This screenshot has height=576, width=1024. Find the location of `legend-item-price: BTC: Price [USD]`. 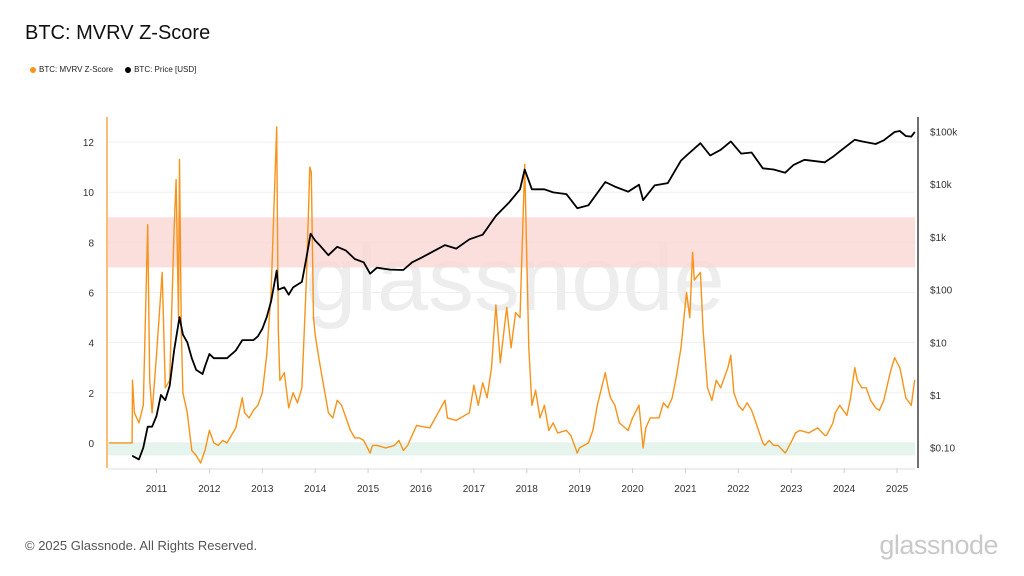

legend-item-price: BTC: Price [USD] is located at coordinates (160, 69).